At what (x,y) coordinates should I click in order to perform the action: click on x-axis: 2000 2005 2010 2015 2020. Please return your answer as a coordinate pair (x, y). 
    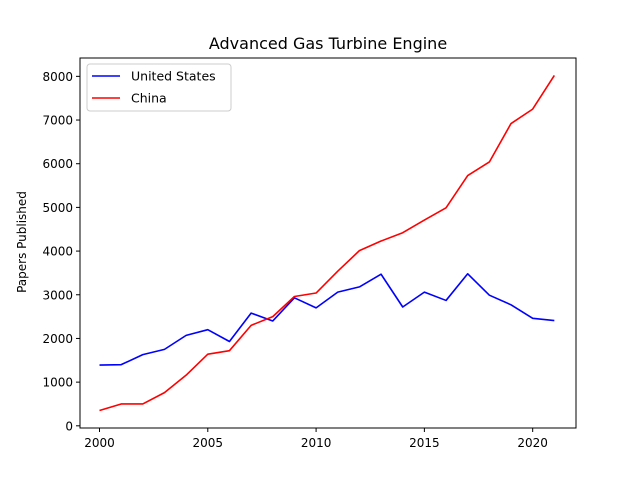
    Looking at the image, I should click on (316, 439).